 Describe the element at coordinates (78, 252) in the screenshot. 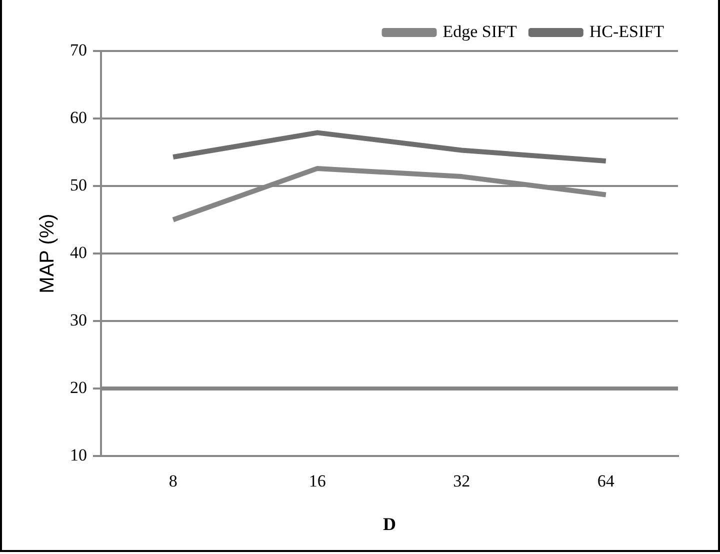

I see `y-tick-label: 40` at that location.